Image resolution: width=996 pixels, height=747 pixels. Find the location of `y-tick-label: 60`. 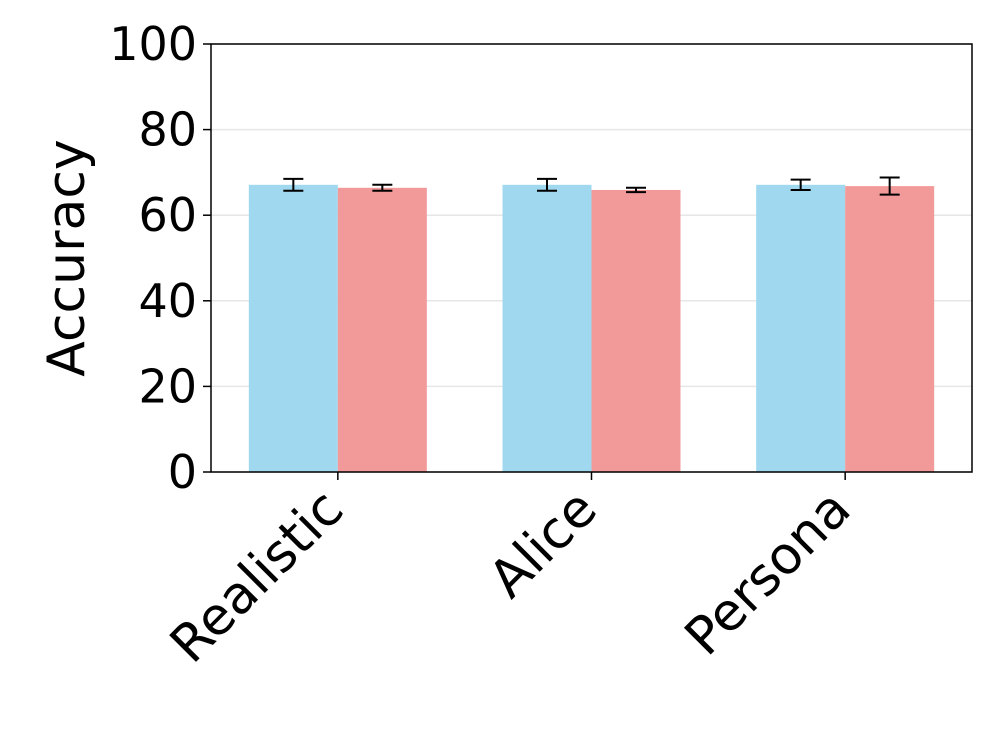

y-tick-label: 60 is located at coordinates (167, 215).